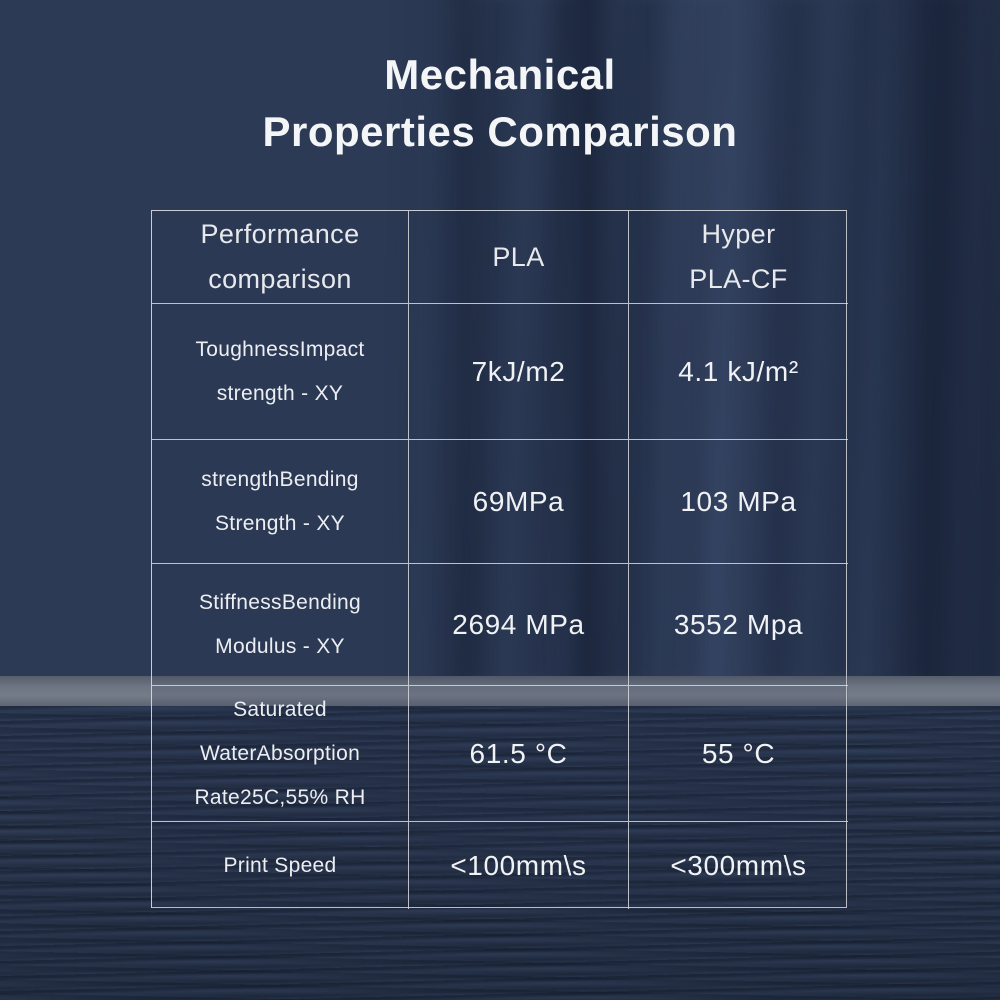  What do you see at coordinates (738, 865) in the screenshot?
I see `row-print-speed-hyper-value: <300mm\s` at bounding box center [738, 865].